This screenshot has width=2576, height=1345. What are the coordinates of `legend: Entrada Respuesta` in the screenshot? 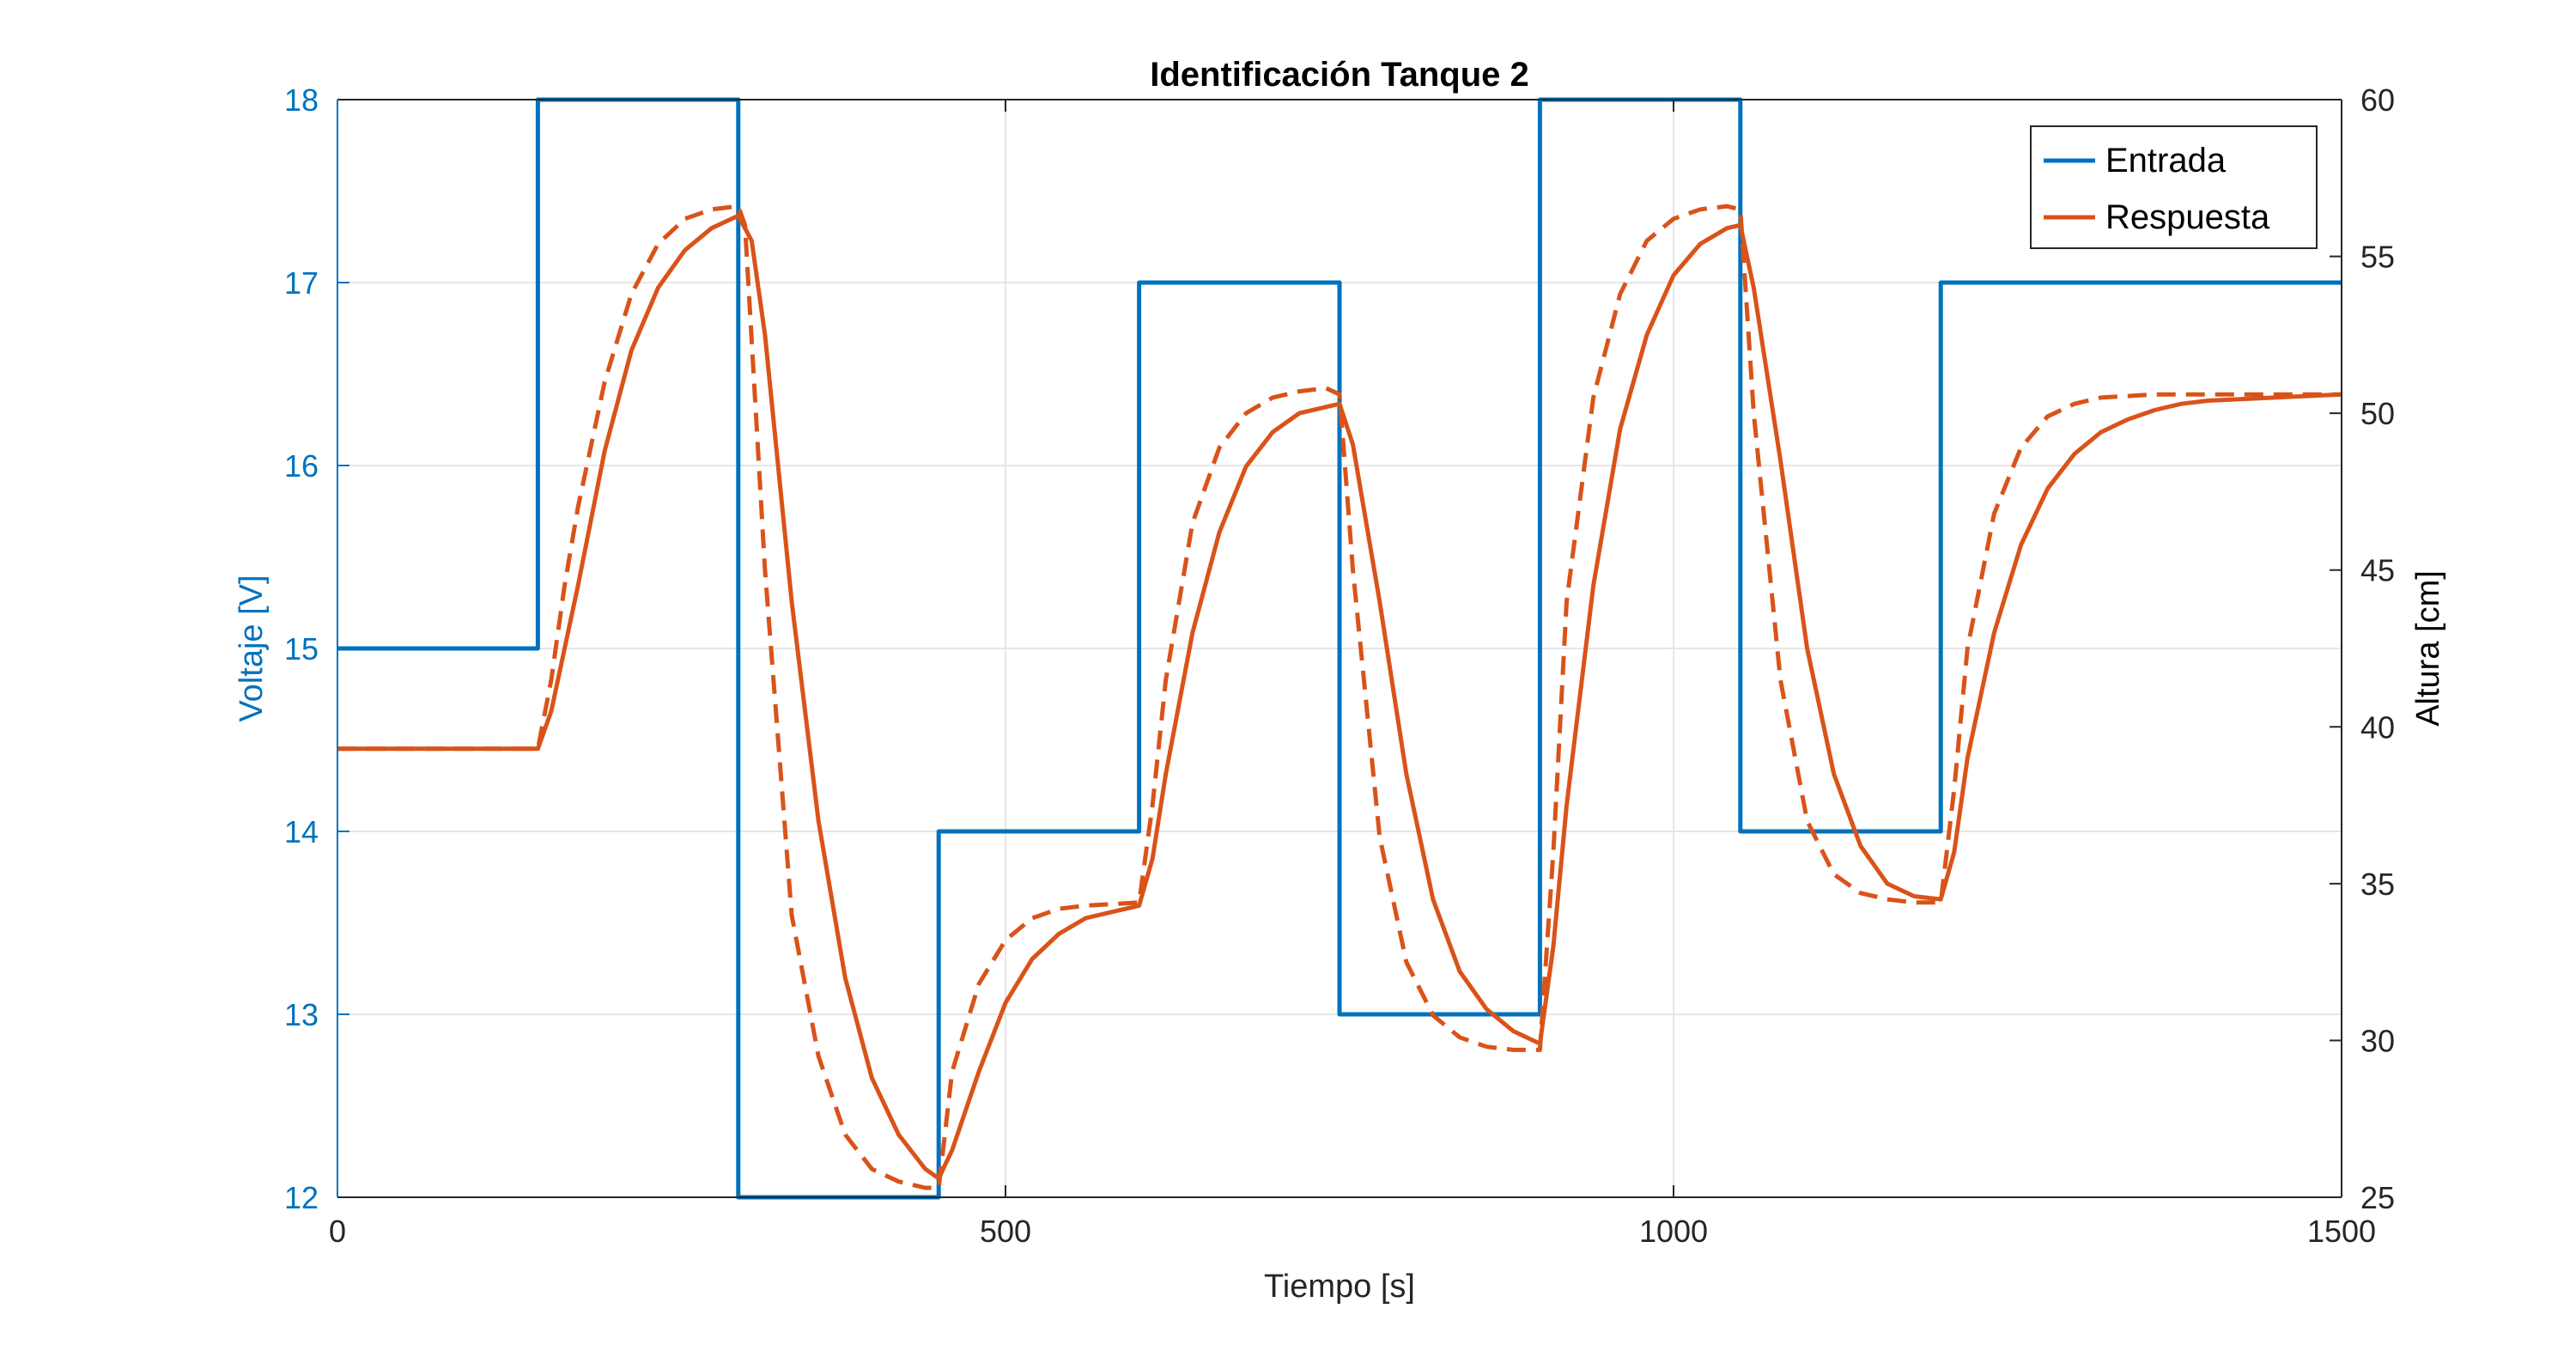 It's located at (2174, 187).